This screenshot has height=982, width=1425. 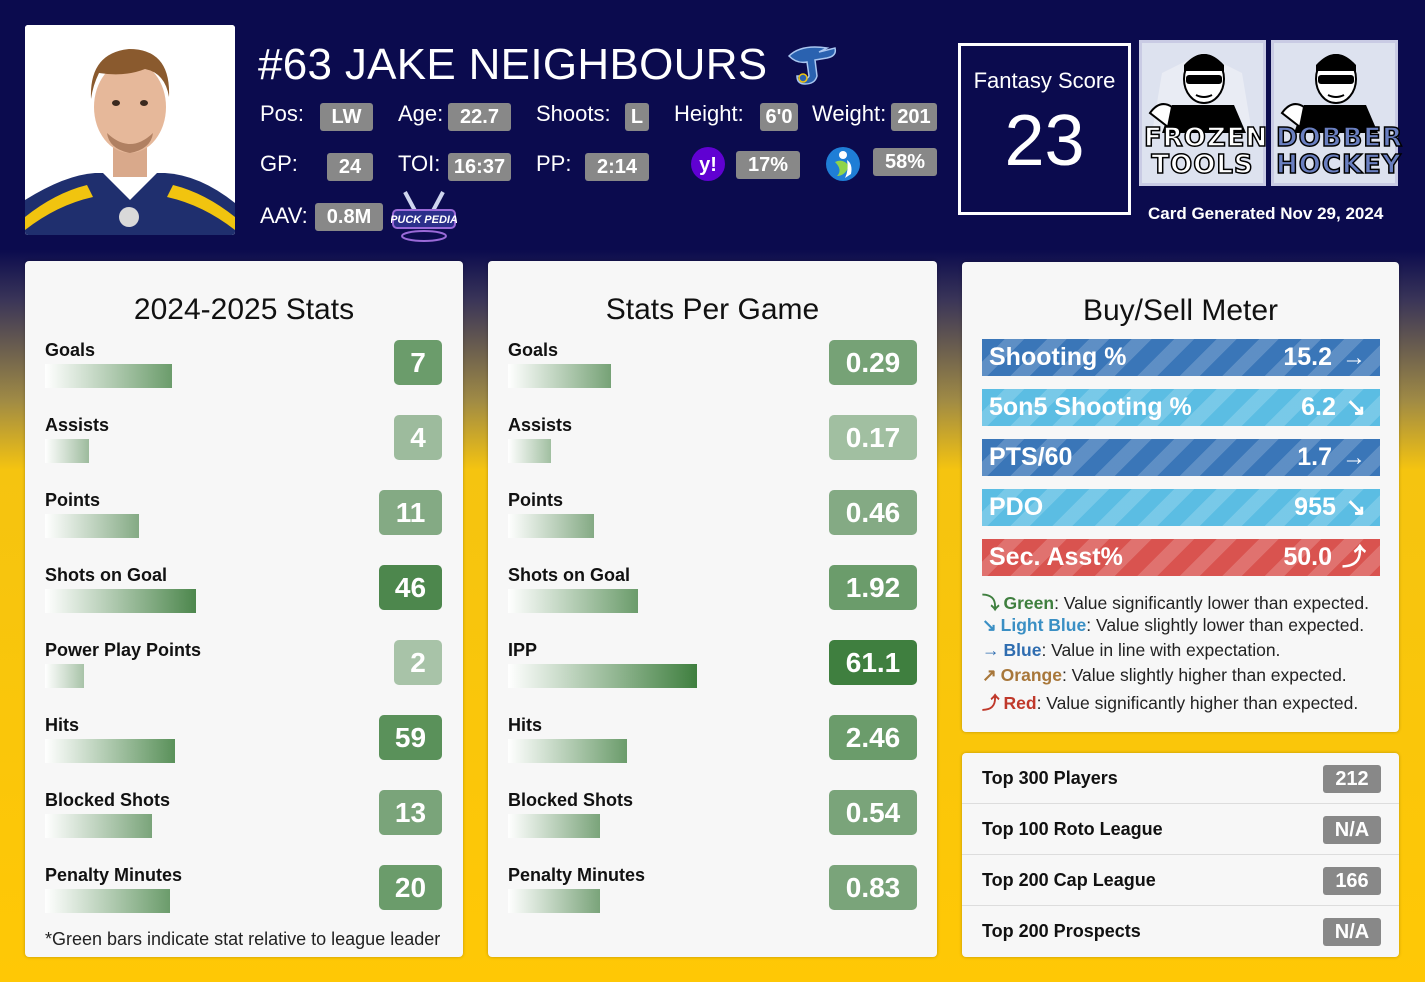 What do you see at coordinates (1180, 778) in the screenshot?
I see `ranking-row: Top 300 Players 212` at bounding box center [1180, 778].